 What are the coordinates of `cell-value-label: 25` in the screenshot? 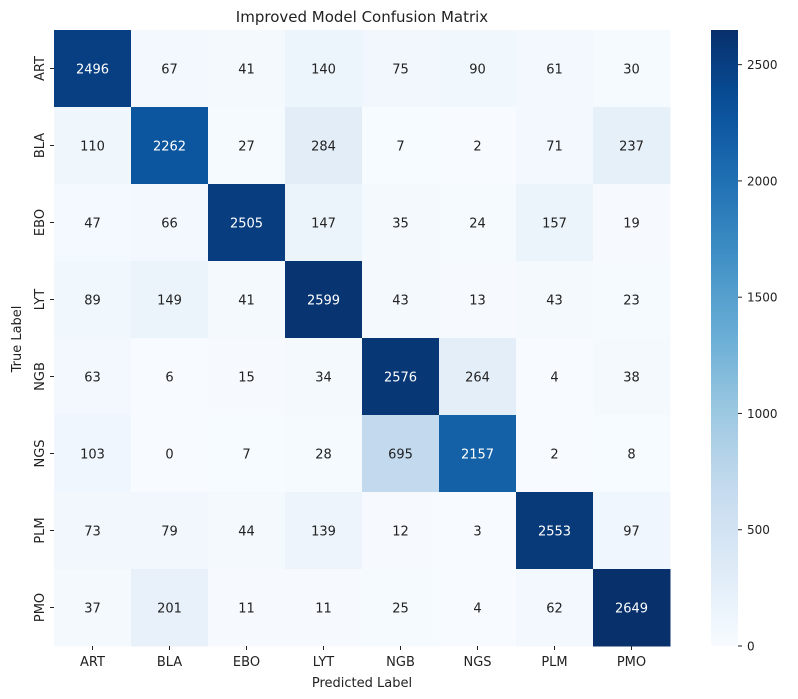 It's located at (400, 609).